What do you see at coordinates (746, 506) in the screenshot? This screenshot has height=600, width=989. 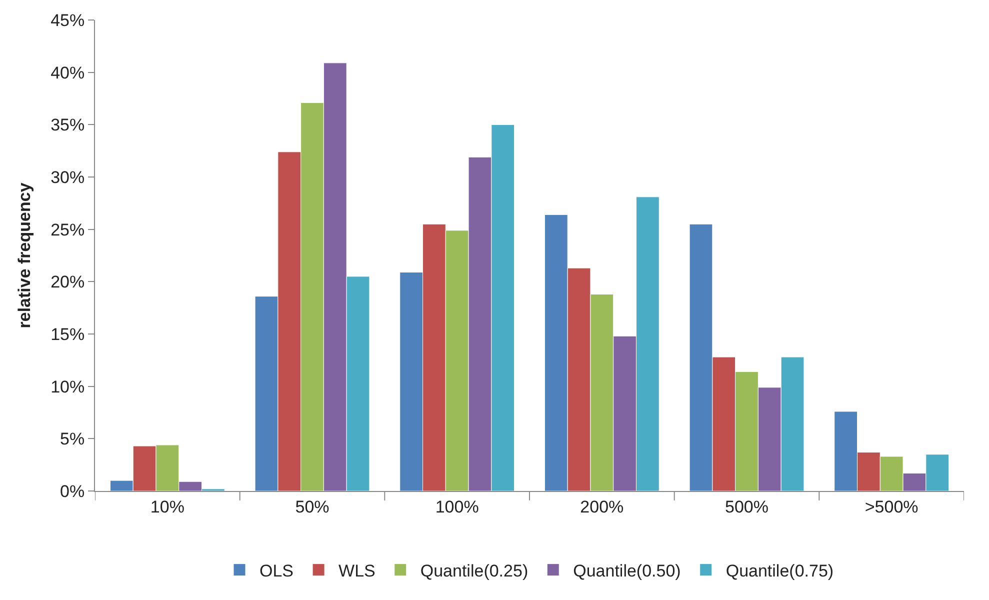 I see `x-tick-label: 500%` at bounding box center [746, 506].